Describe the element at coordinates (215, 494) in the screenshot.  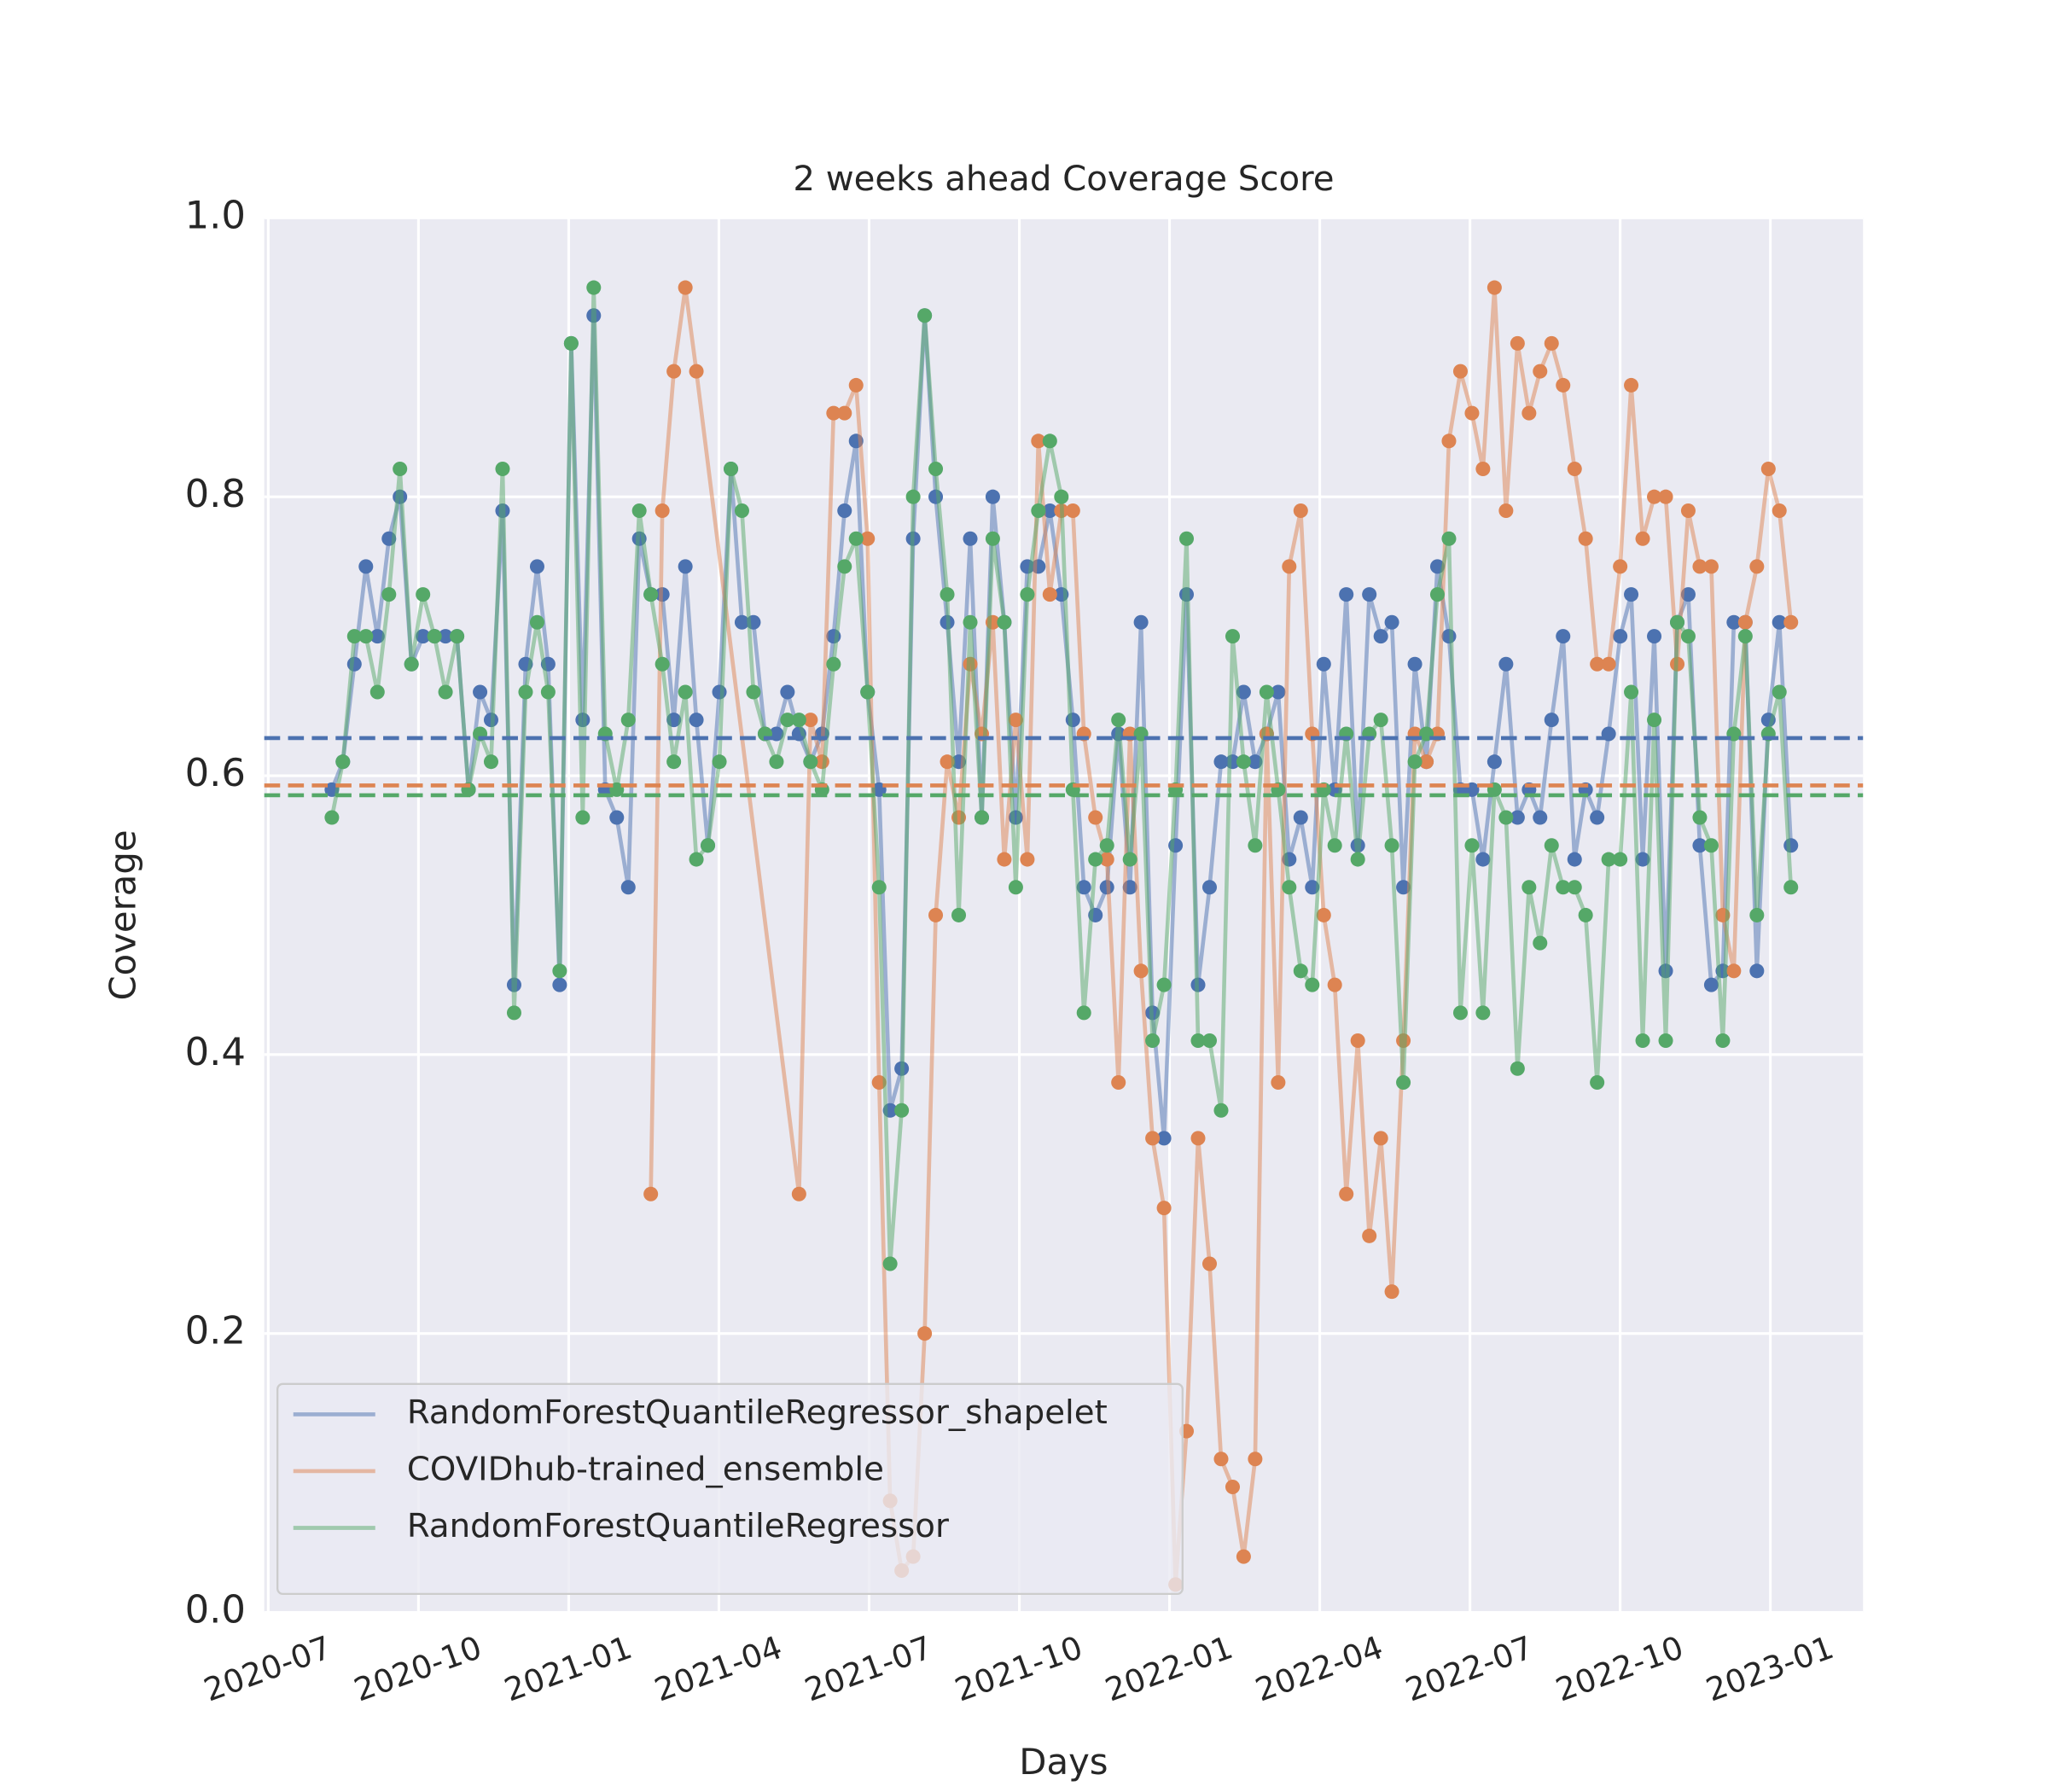
I see `y-tick-label: 0.8` at that location.